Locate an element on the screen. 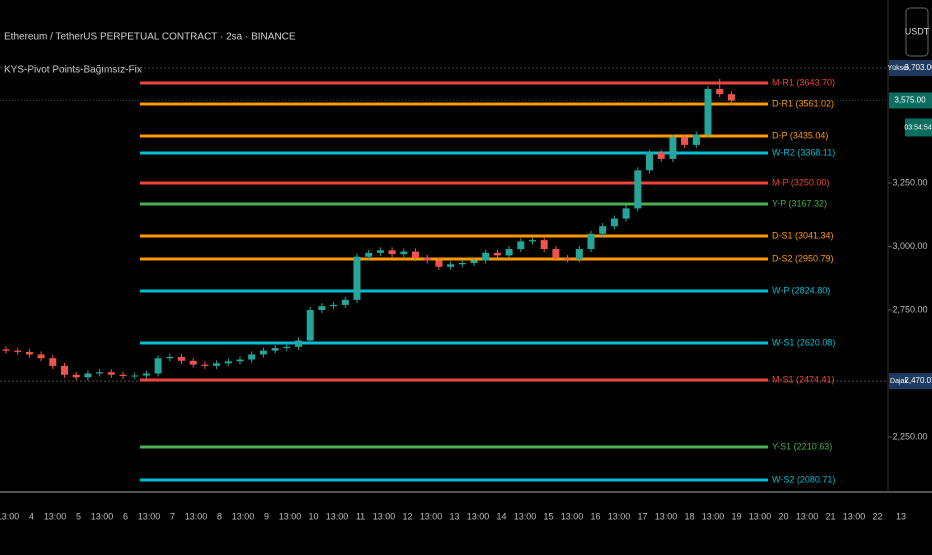 The height and width of the screenshot is (555, 932). x-tick-label: 21 is located at coordinates (830, 516).